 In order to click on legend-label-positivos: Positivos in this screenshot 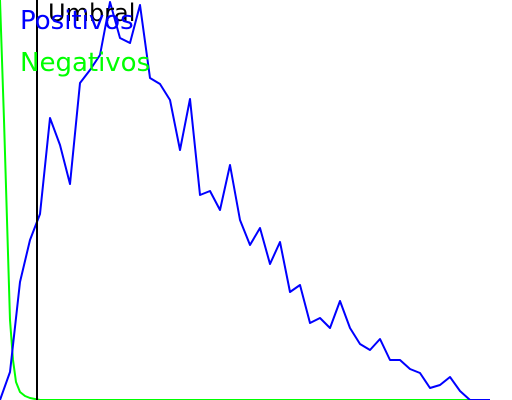, I will do `click(77, 21)`.